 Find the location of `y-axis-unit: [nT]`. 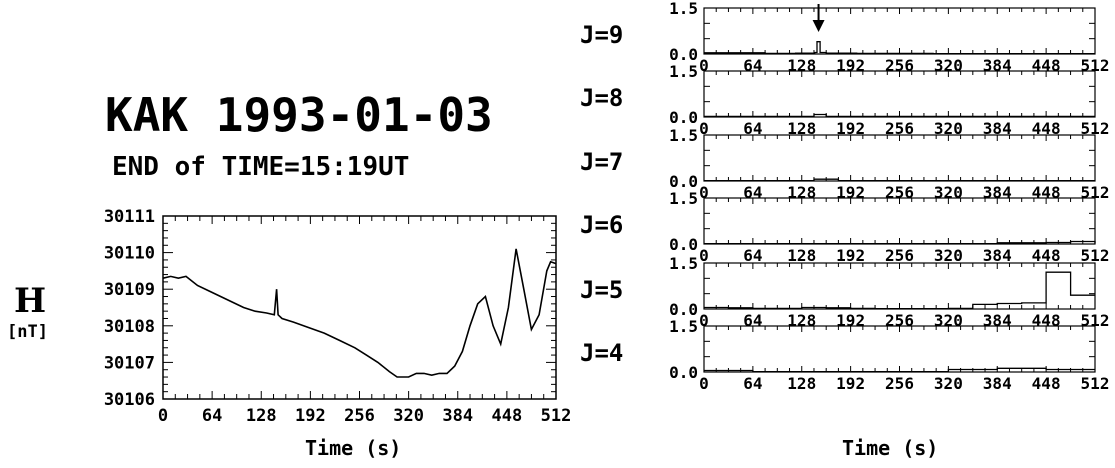

y-axis-unit: [nT] is located at coordinates (27, 332).